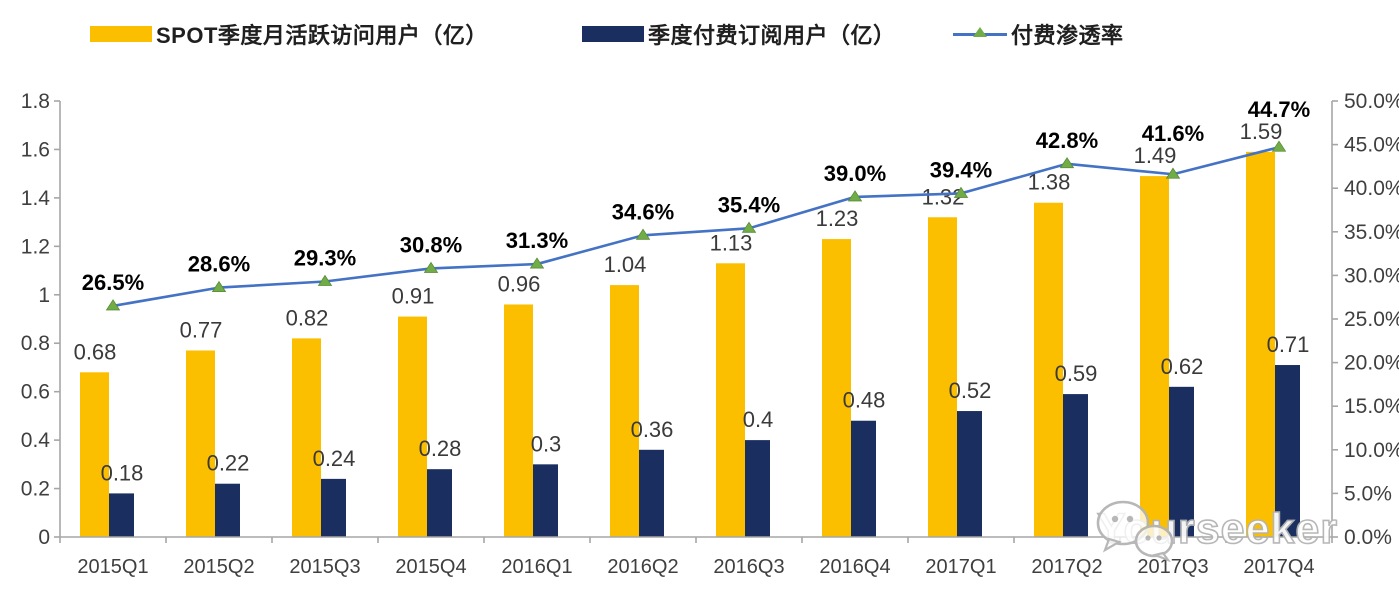 This screenshot has height=596, width=1399. What do you see at coordinates (1368, 537) in the screenshot?
I see `right-axis-tick-label-0: 0.0%` at bounding box center [1368, 537].